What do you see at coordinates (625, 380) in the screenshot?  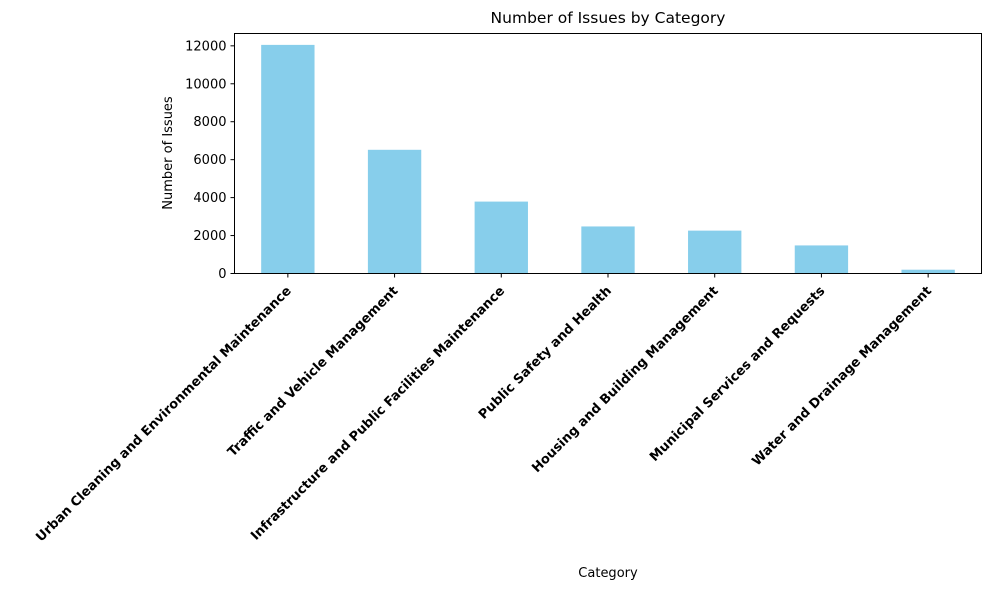 I see `x-tick-label: Housing and Building Management` at bounding box center [625, 380].